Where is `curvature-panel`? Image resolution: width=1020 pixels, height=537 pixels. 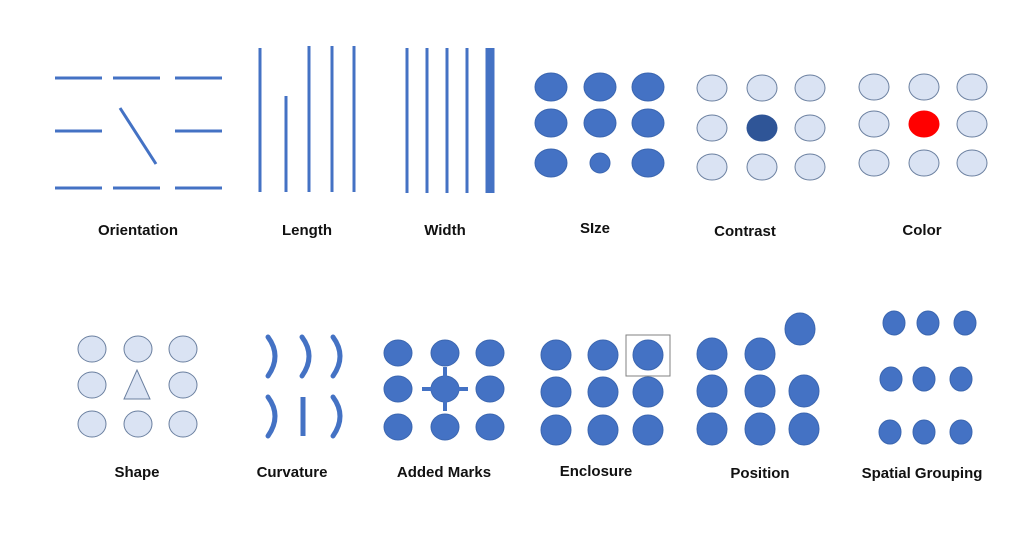 curvature-panel is located at coordinates (304, 386).